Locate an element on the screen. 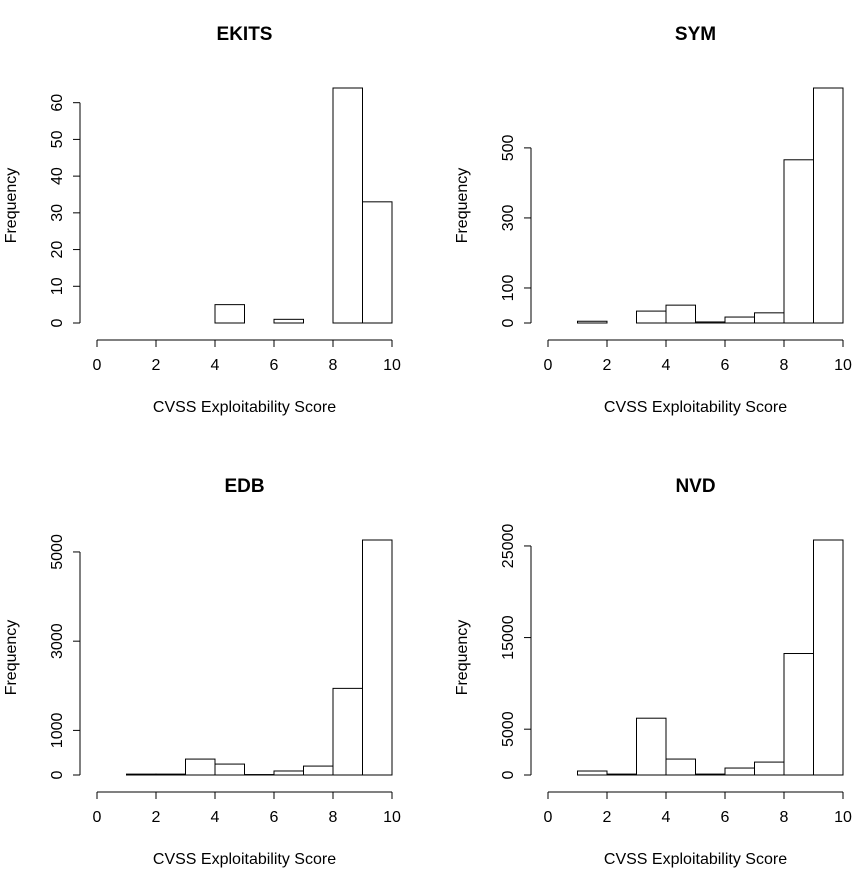  y-tick-label: 100 is located at coordinates (508, 288).